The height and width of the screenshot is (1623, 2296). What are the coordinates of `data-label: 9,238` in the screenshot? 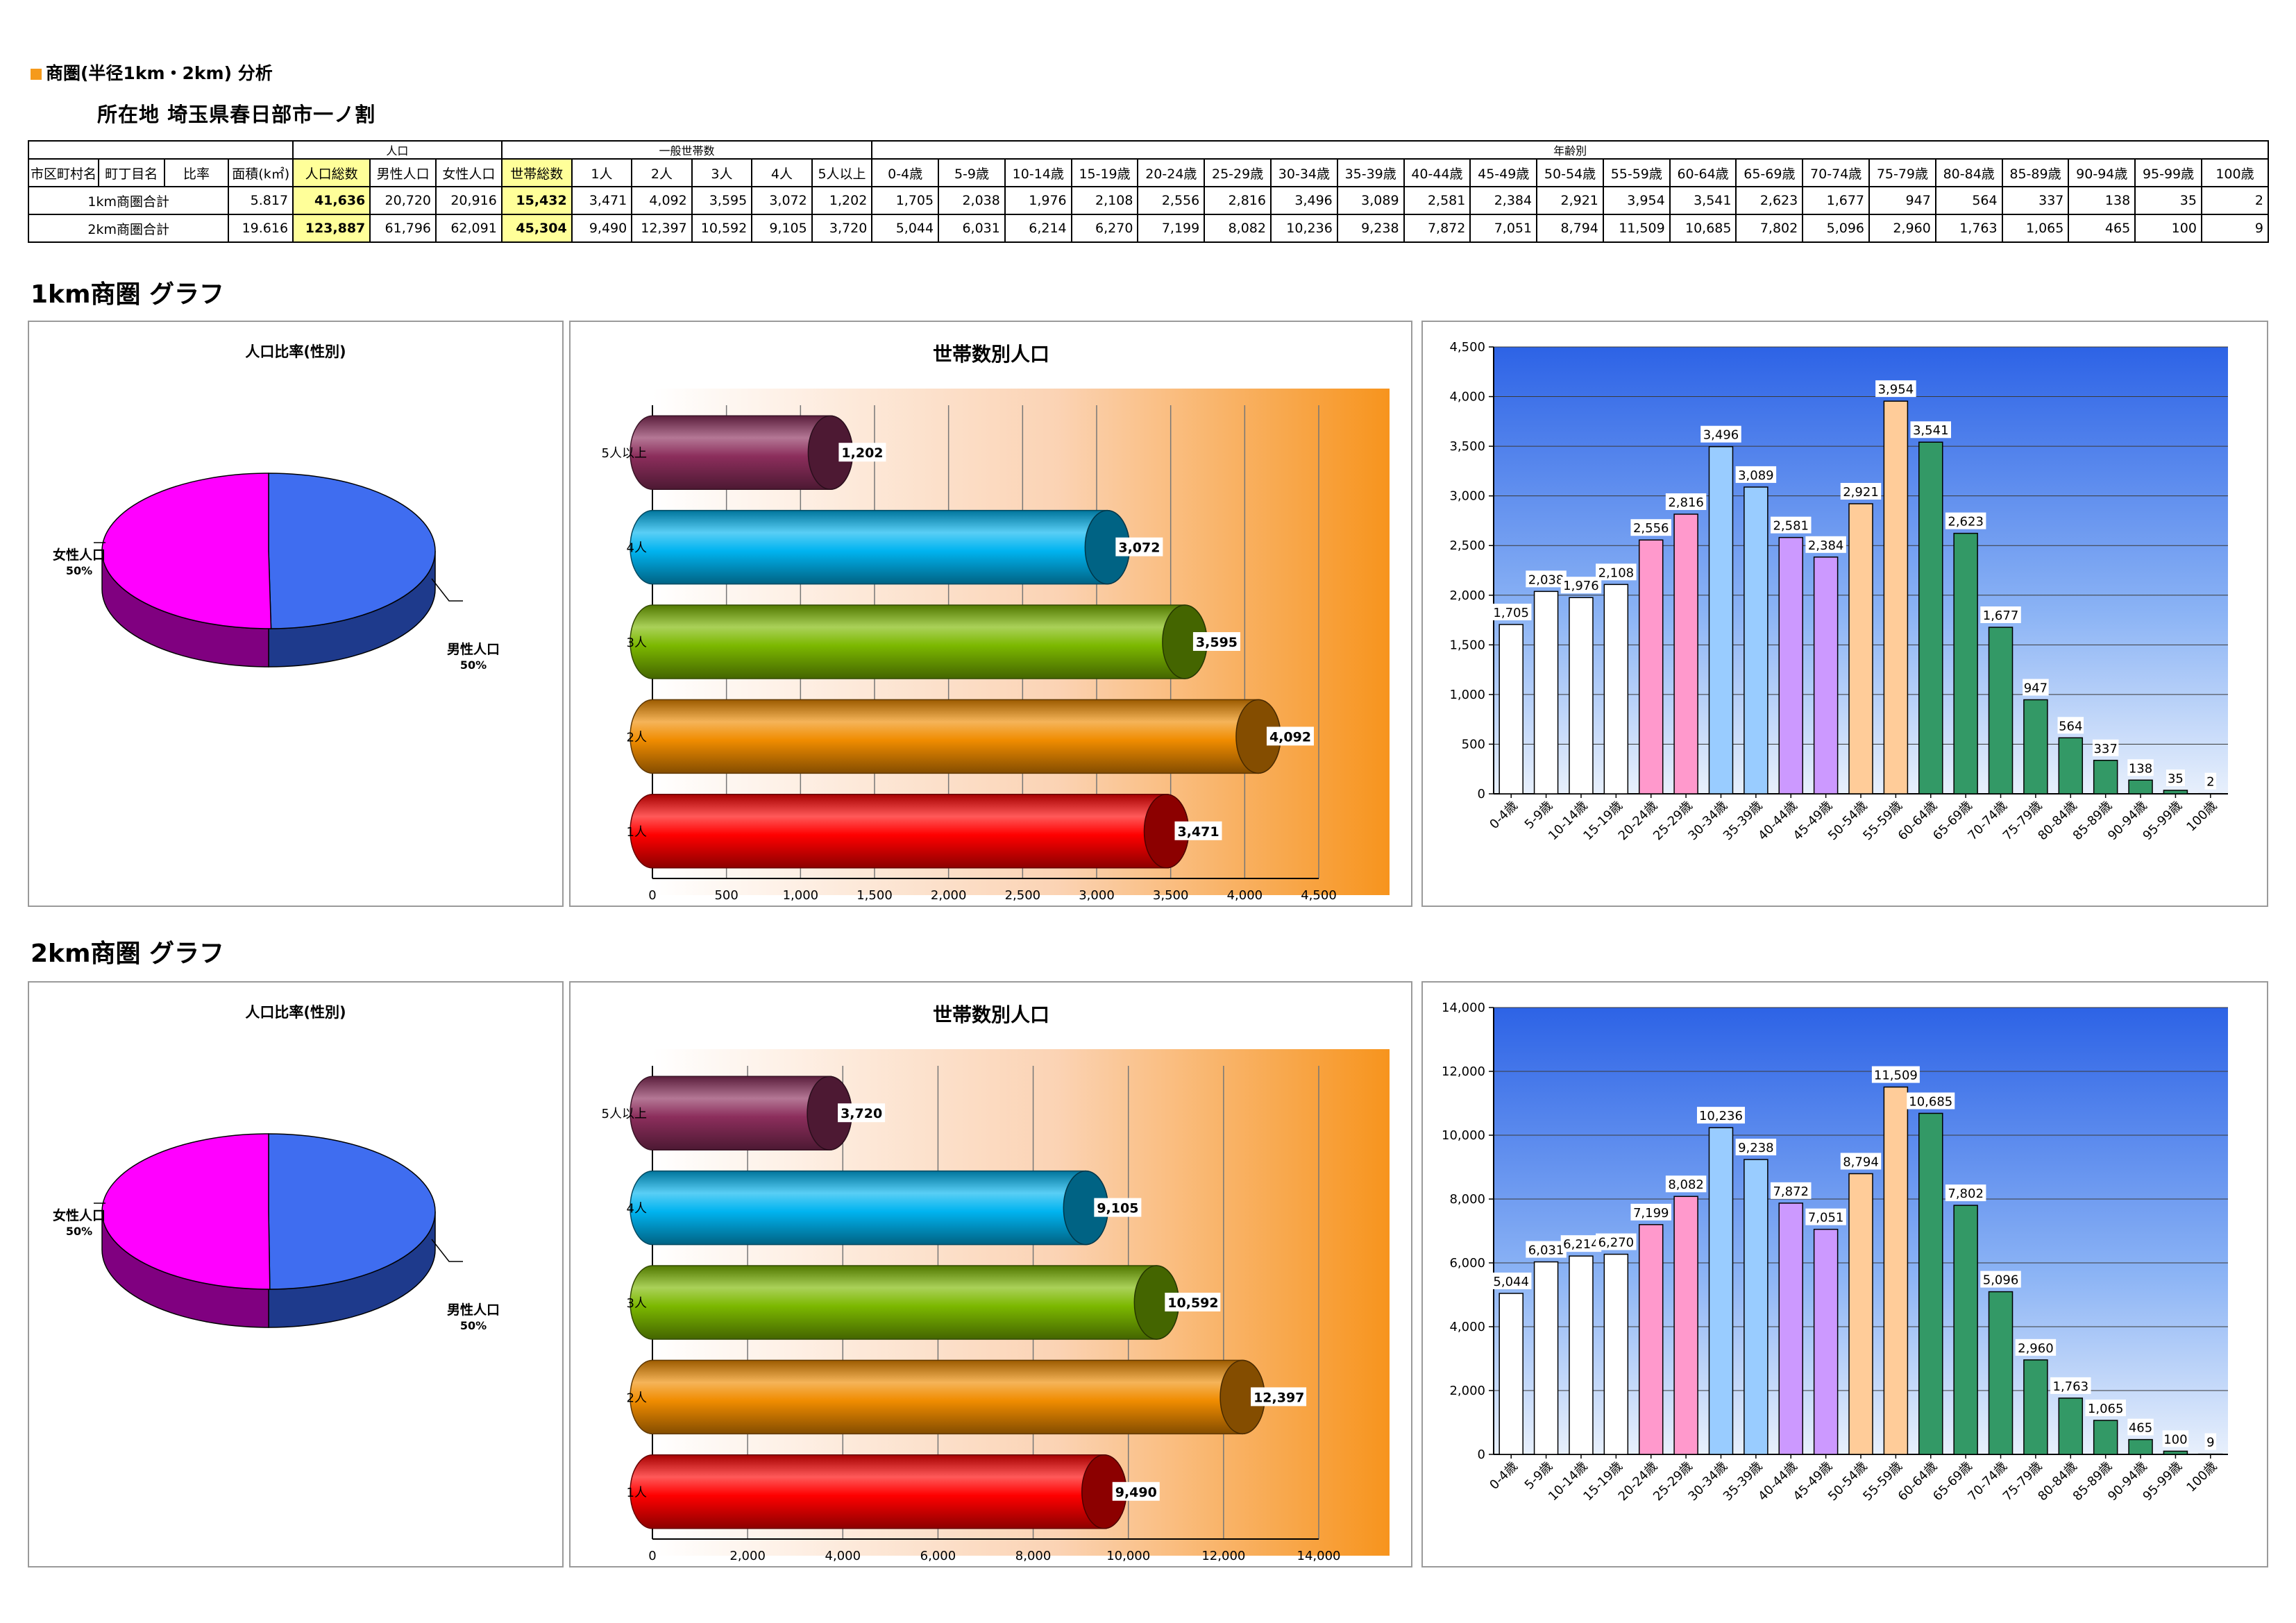 It's located at (1756, 1148).